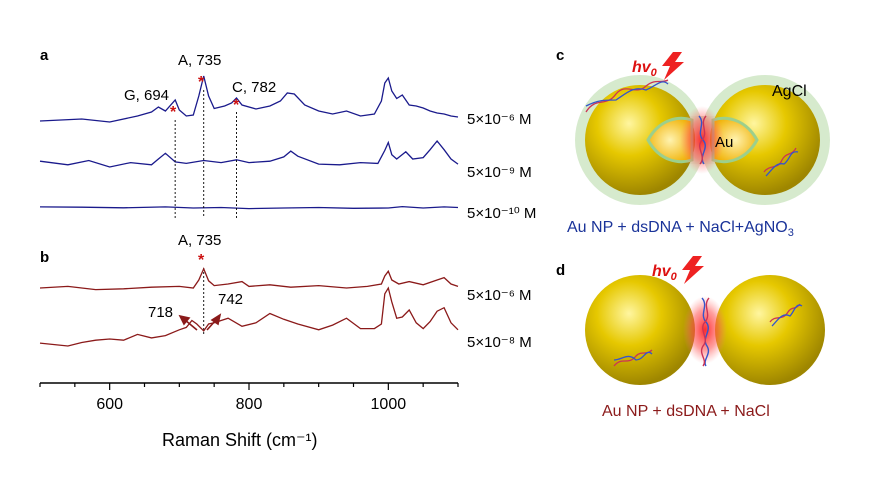  I want to click on au-sphere-left, so click(640, 140).